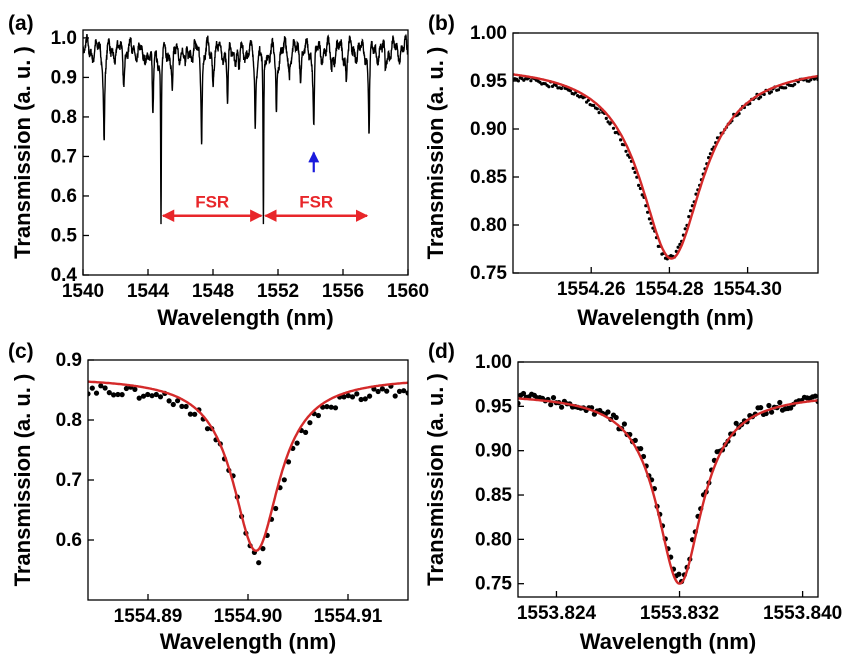 Image resolution: width=856 pixels, height=661 pixels. Describe the element at coordinates (591, 289) in the screenshot. I see `x-tick-label: 1554.26` at that location.